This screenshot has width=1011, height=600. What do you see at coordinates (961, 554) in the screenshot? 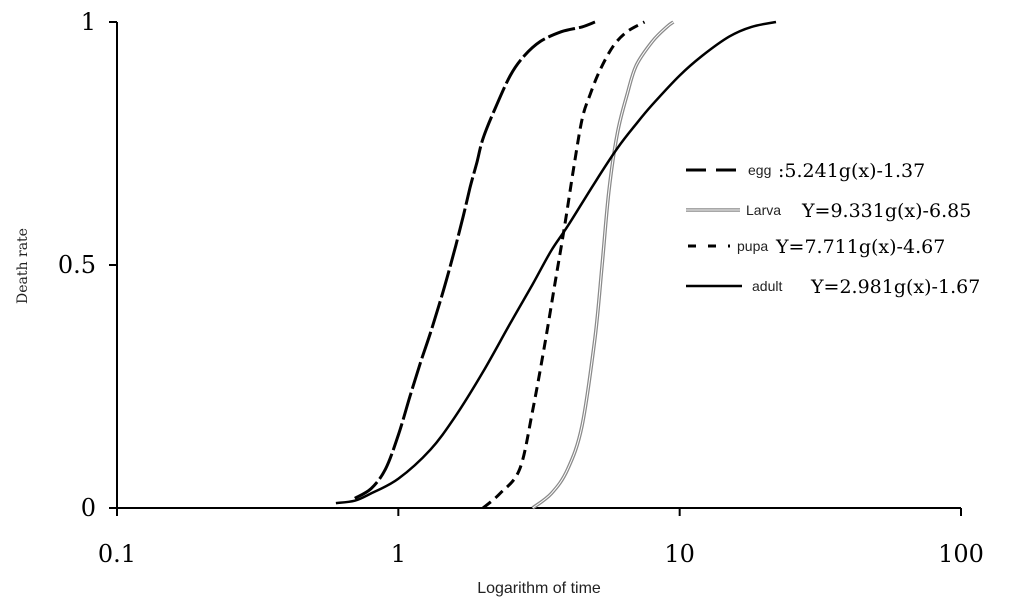
I see `x-tick-label: 100` at bounding box center [961, 554].